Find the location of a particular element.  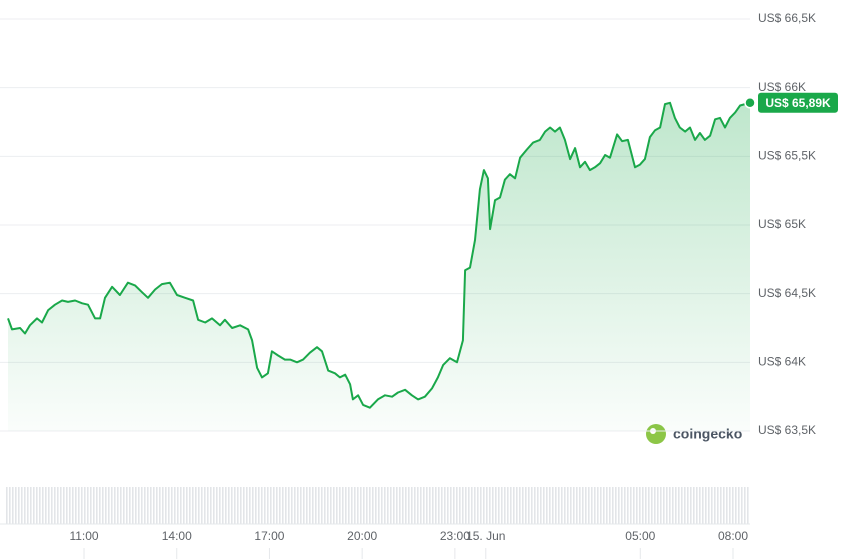

y-tick-label: US$ 65K is located at coordinates (782, 224).